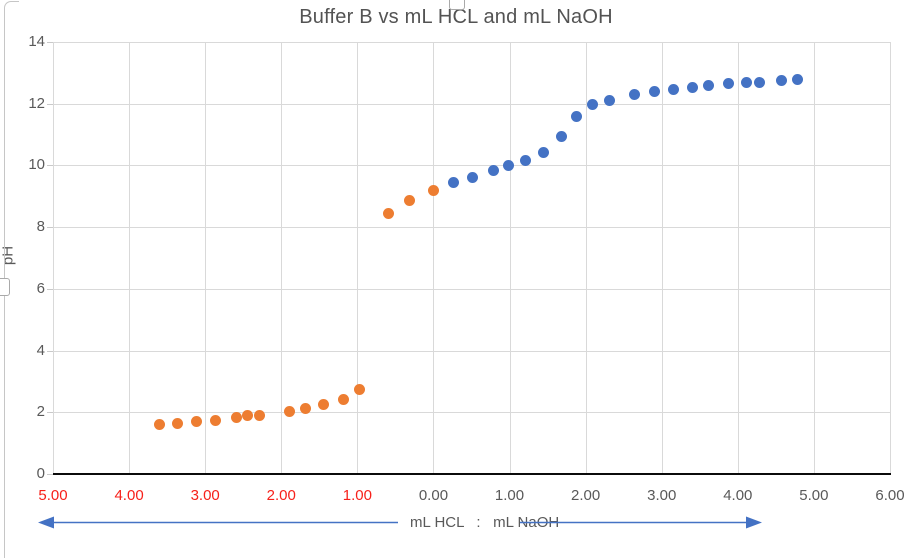 This screenshot has height=558, width=912. Describe the element at coordinates (890, 495) in the screenshot. I see `x-tick-label: 6.00` at that location.